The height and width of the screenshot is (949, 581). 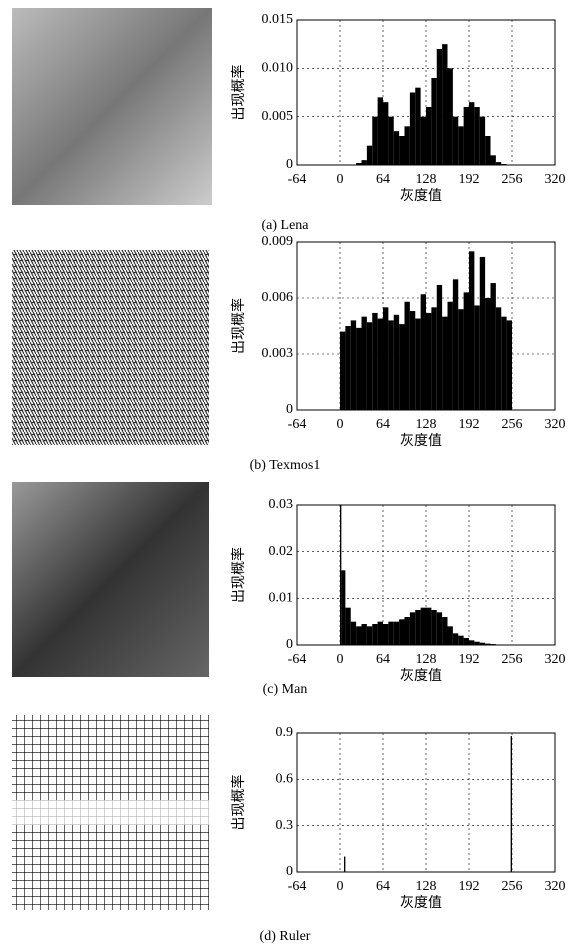 What do you see at coordinates (278, 116) in the screenshot?
I see `y-tick-label: 0.005` at bounding box center [278, 116].